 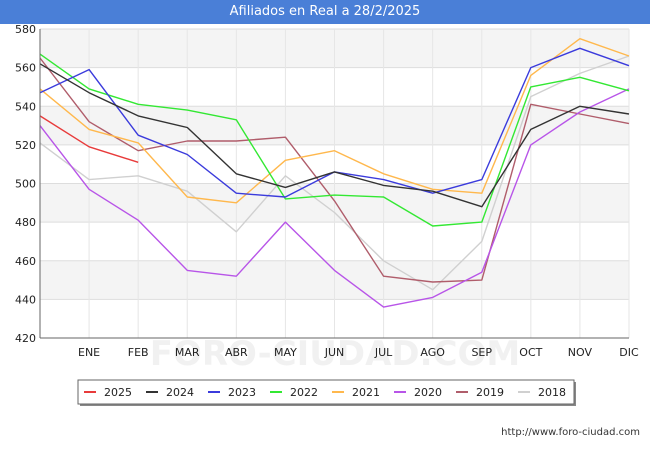 What do you see at coordinates (629, 352) in the screenshot?
I see `x-tick-label: DIC` at bounding box center [629, 352].